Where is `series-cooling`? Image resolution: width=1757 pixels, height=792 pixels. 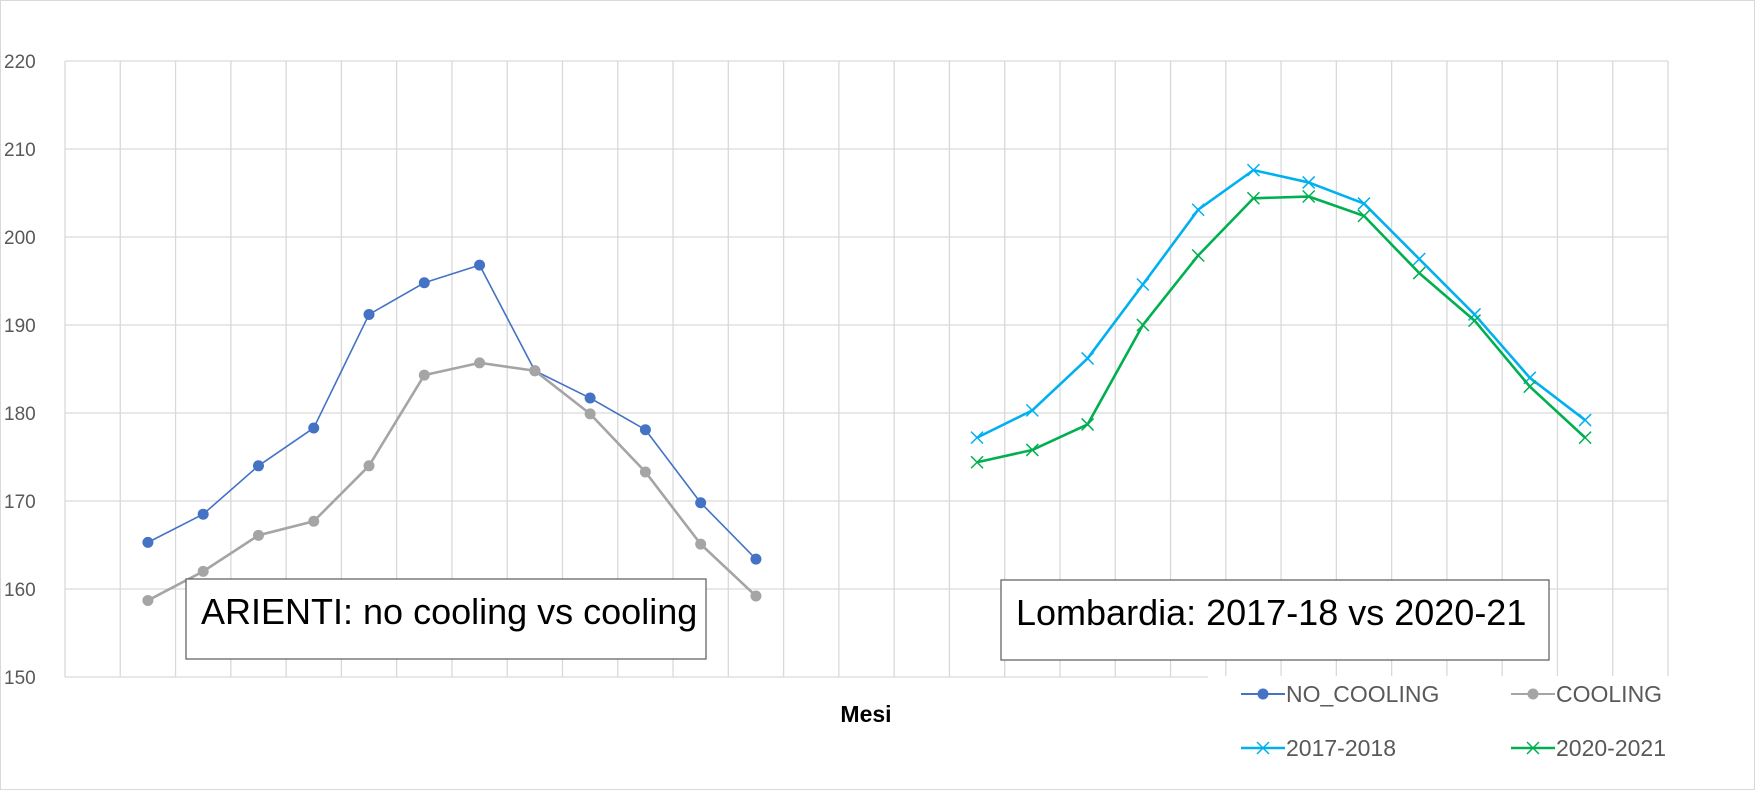
series-cooling is located at coordinates (452, 481).